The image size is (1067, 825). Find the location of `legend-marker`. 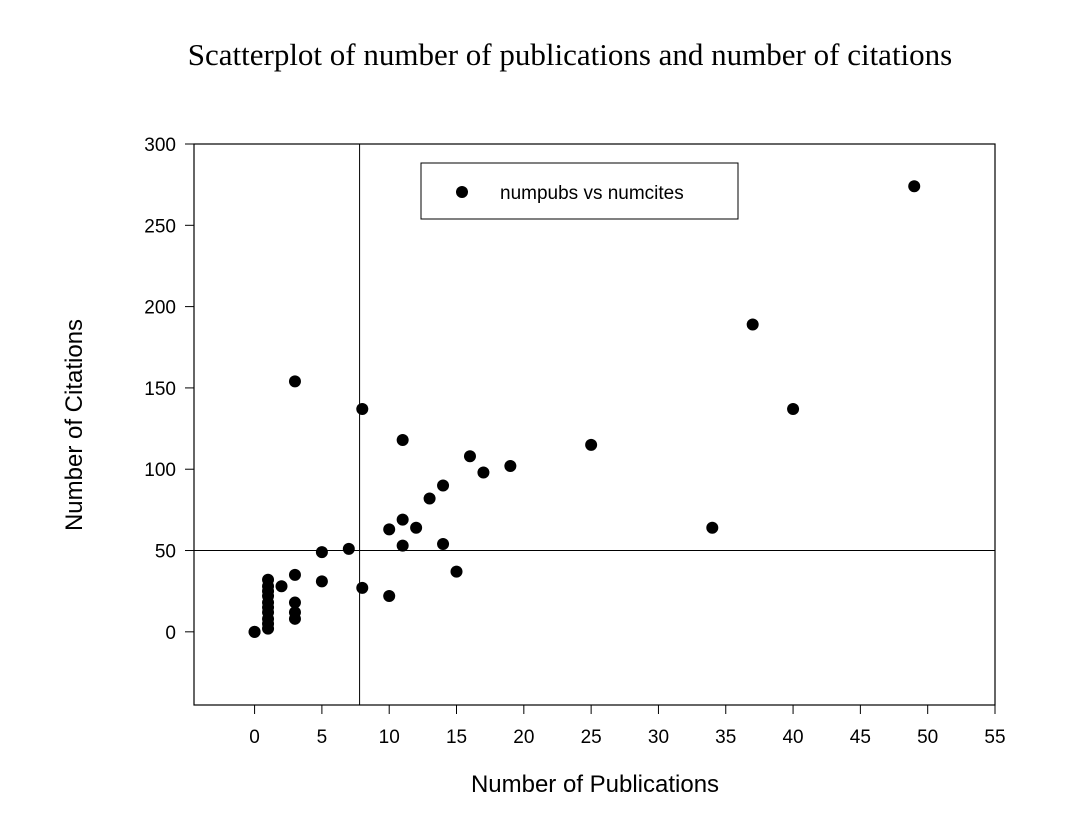

legend-marker is located at coordinates (462, 192).